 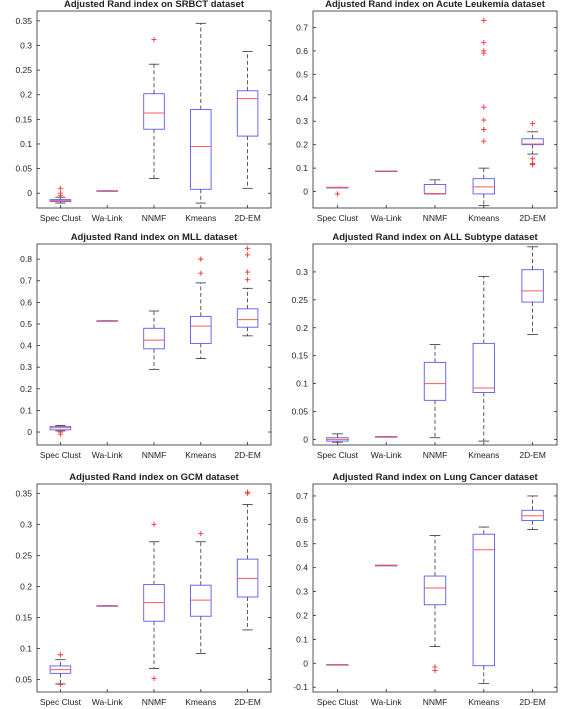 I want to click on y-tick-label: 0.5, so click(x=302, y=544).